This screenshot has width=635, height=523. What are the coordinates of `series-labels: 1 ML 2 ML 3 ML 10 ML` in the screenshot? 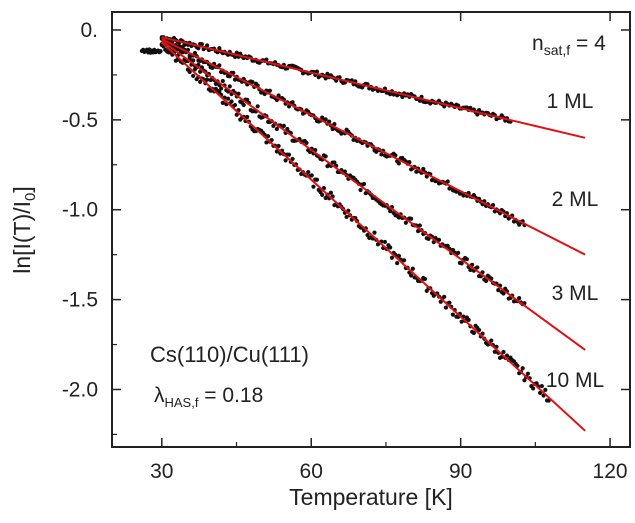 It's located at (575, 241).